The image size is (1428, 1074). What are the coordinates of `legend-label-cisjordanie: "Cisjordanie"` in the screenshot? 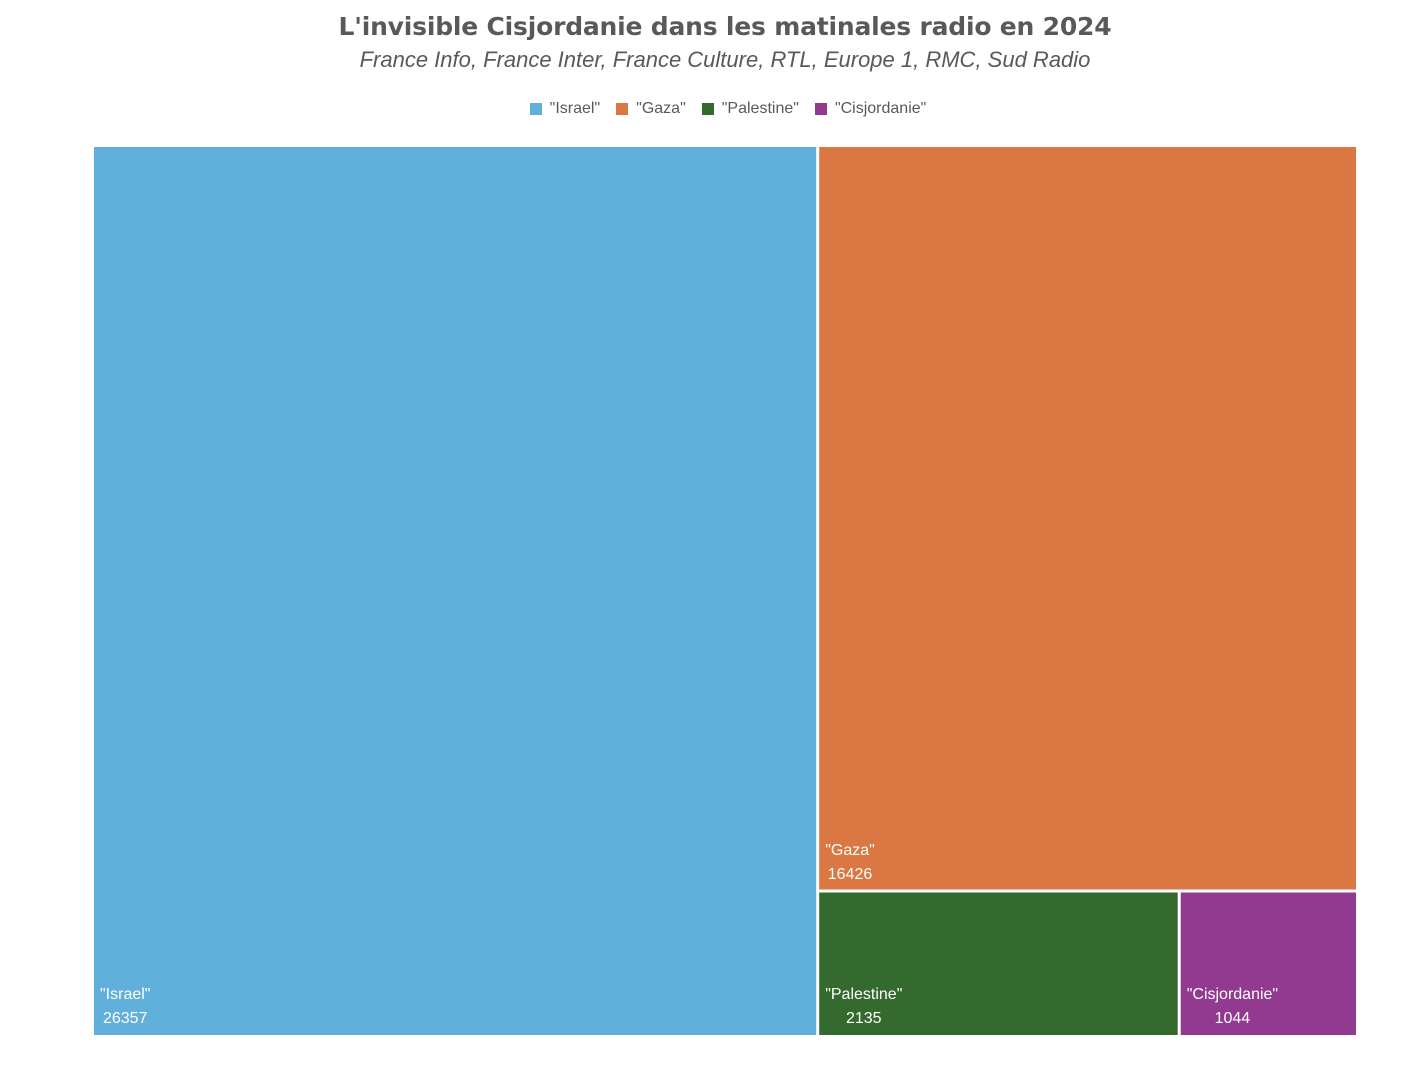 It's located at (880, 108).